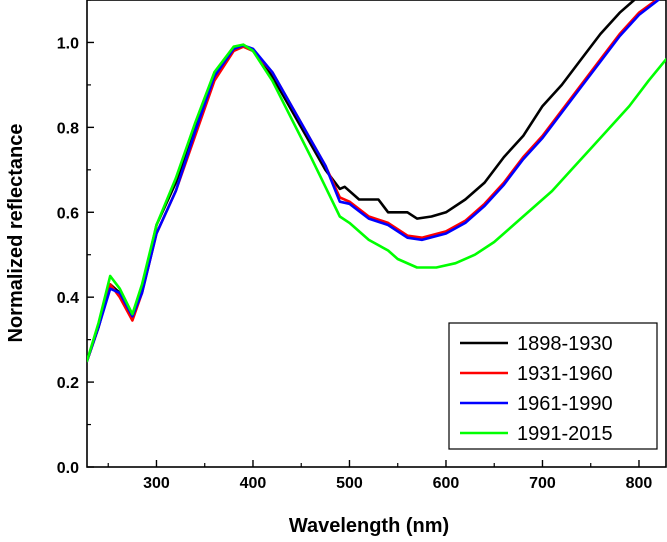 The width and height of the screenshot is (667, 542). I want to click on y-tick-label: 0.6, so click(68, 213).